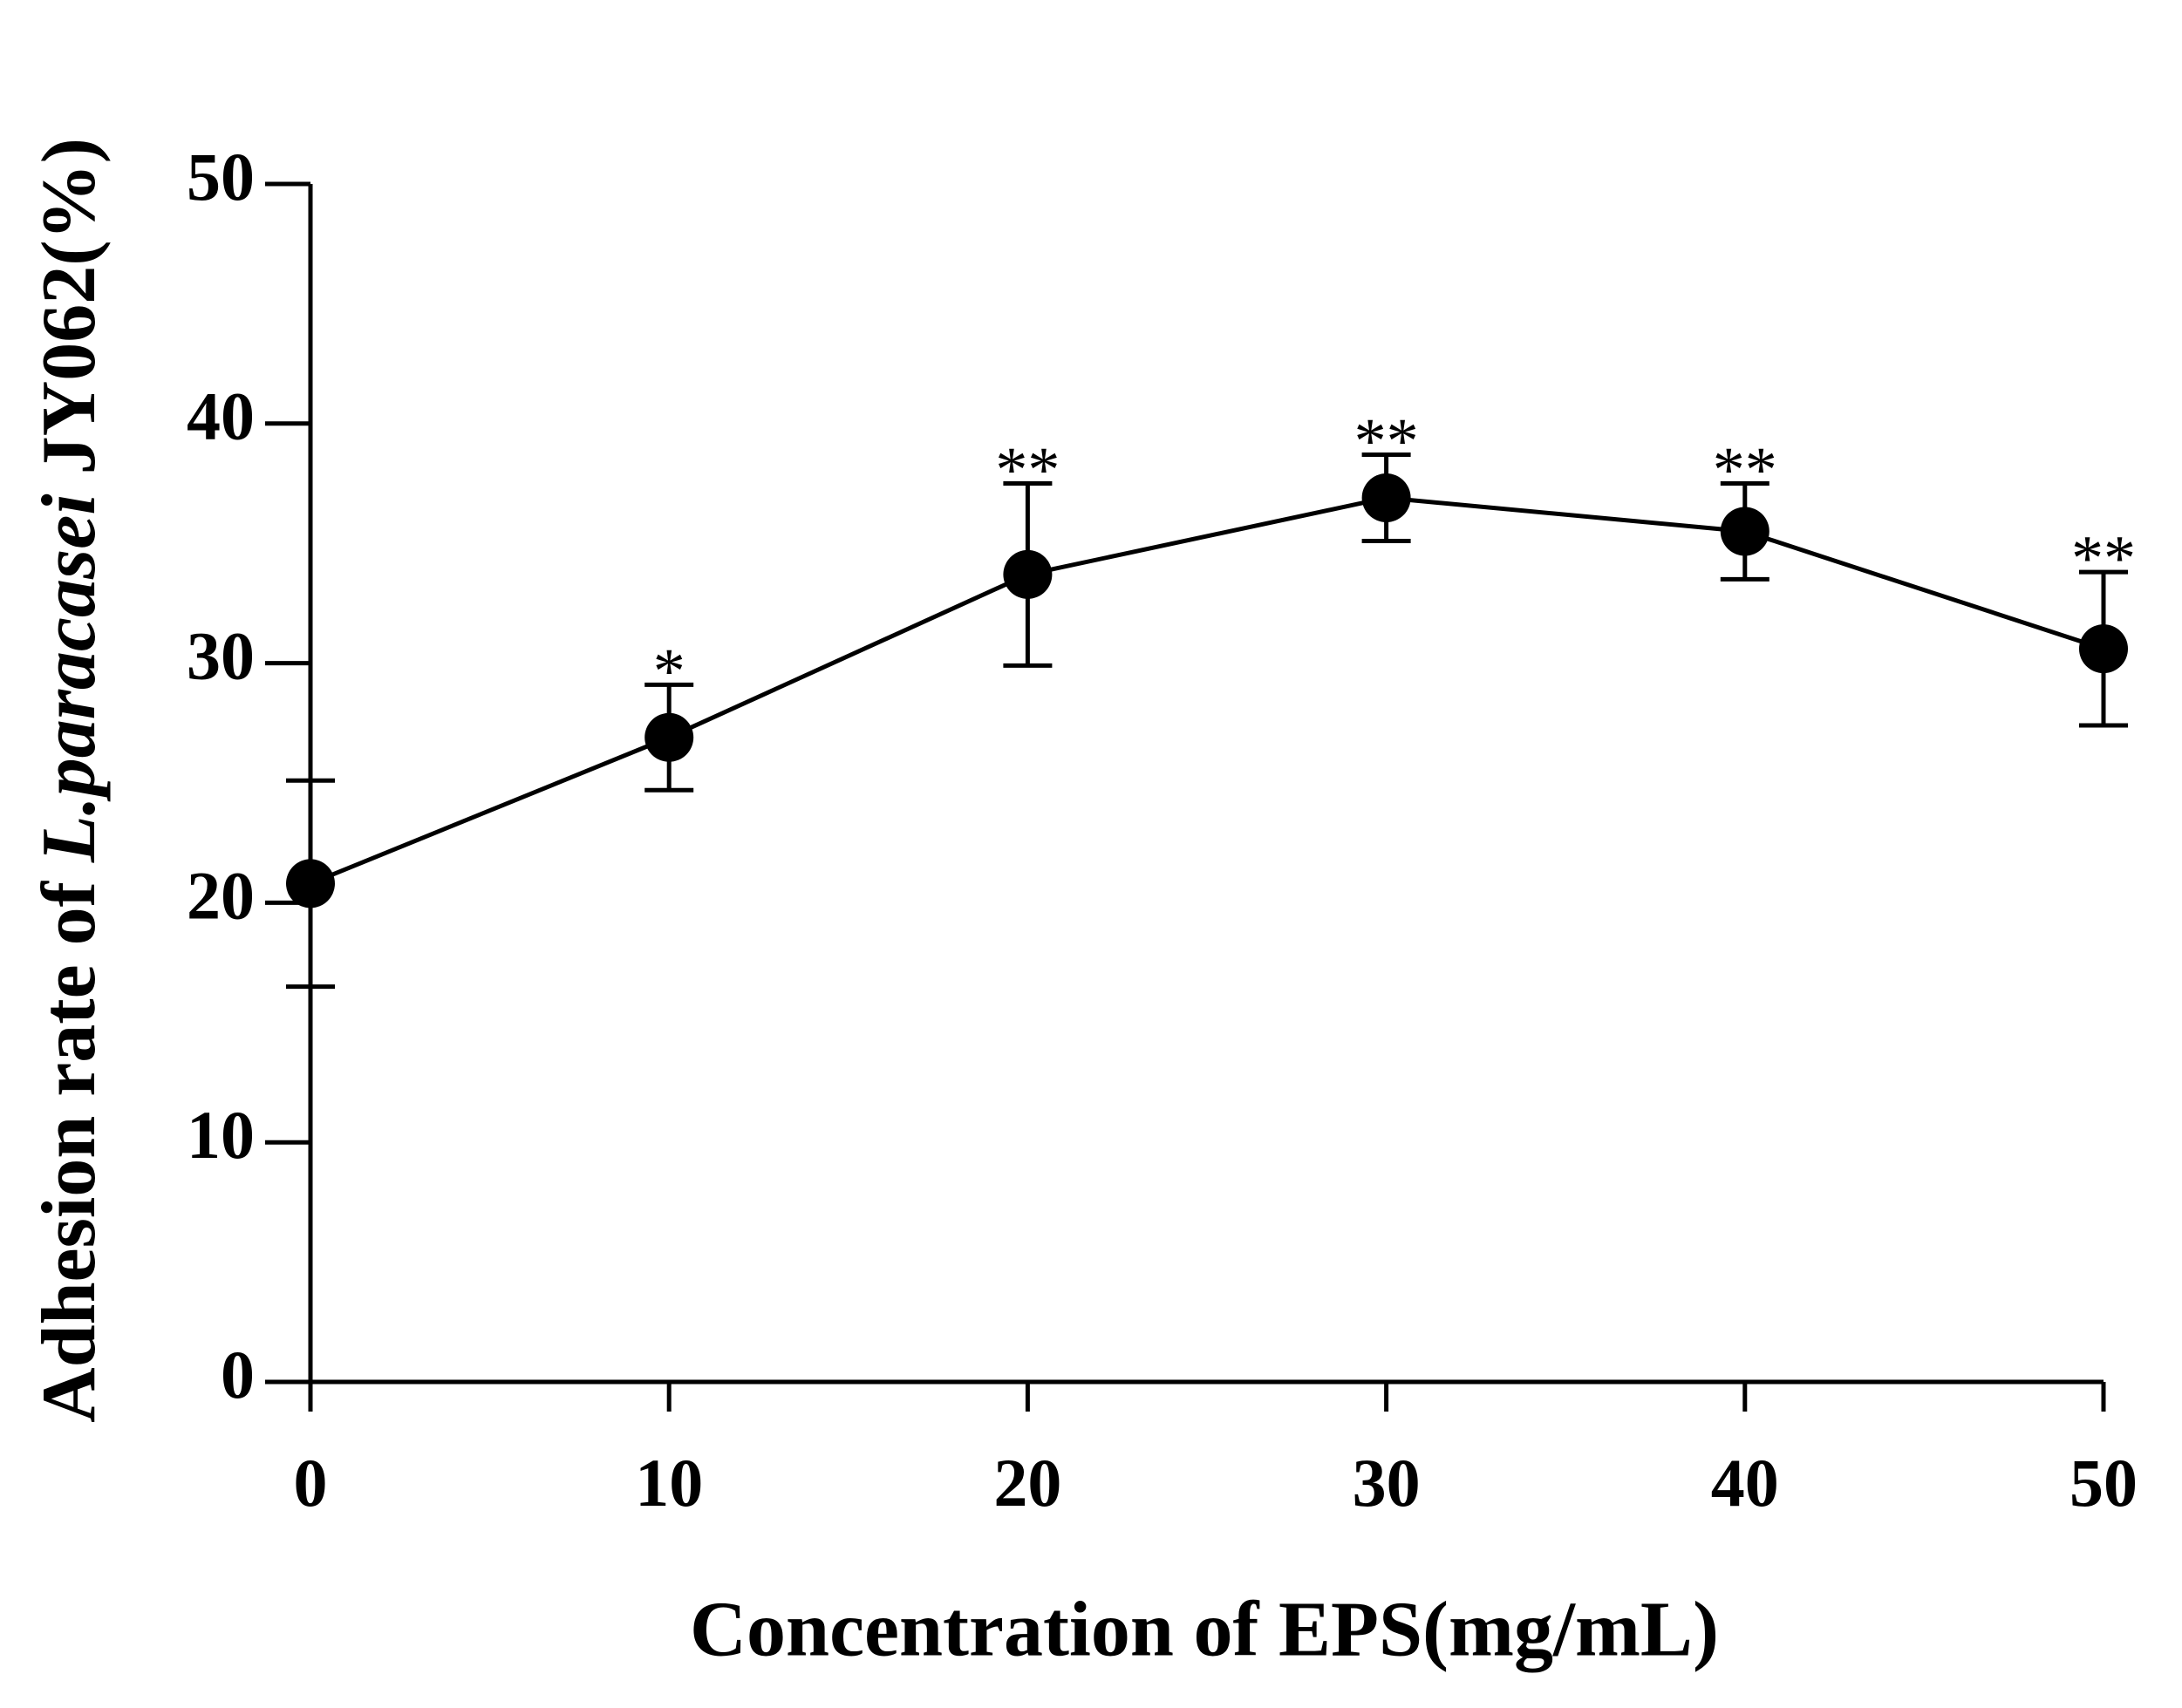 The width and height of the screenshot is (2182, 1708). I want to click on y-axis-title-part: JY062(%), so click(69, 306).